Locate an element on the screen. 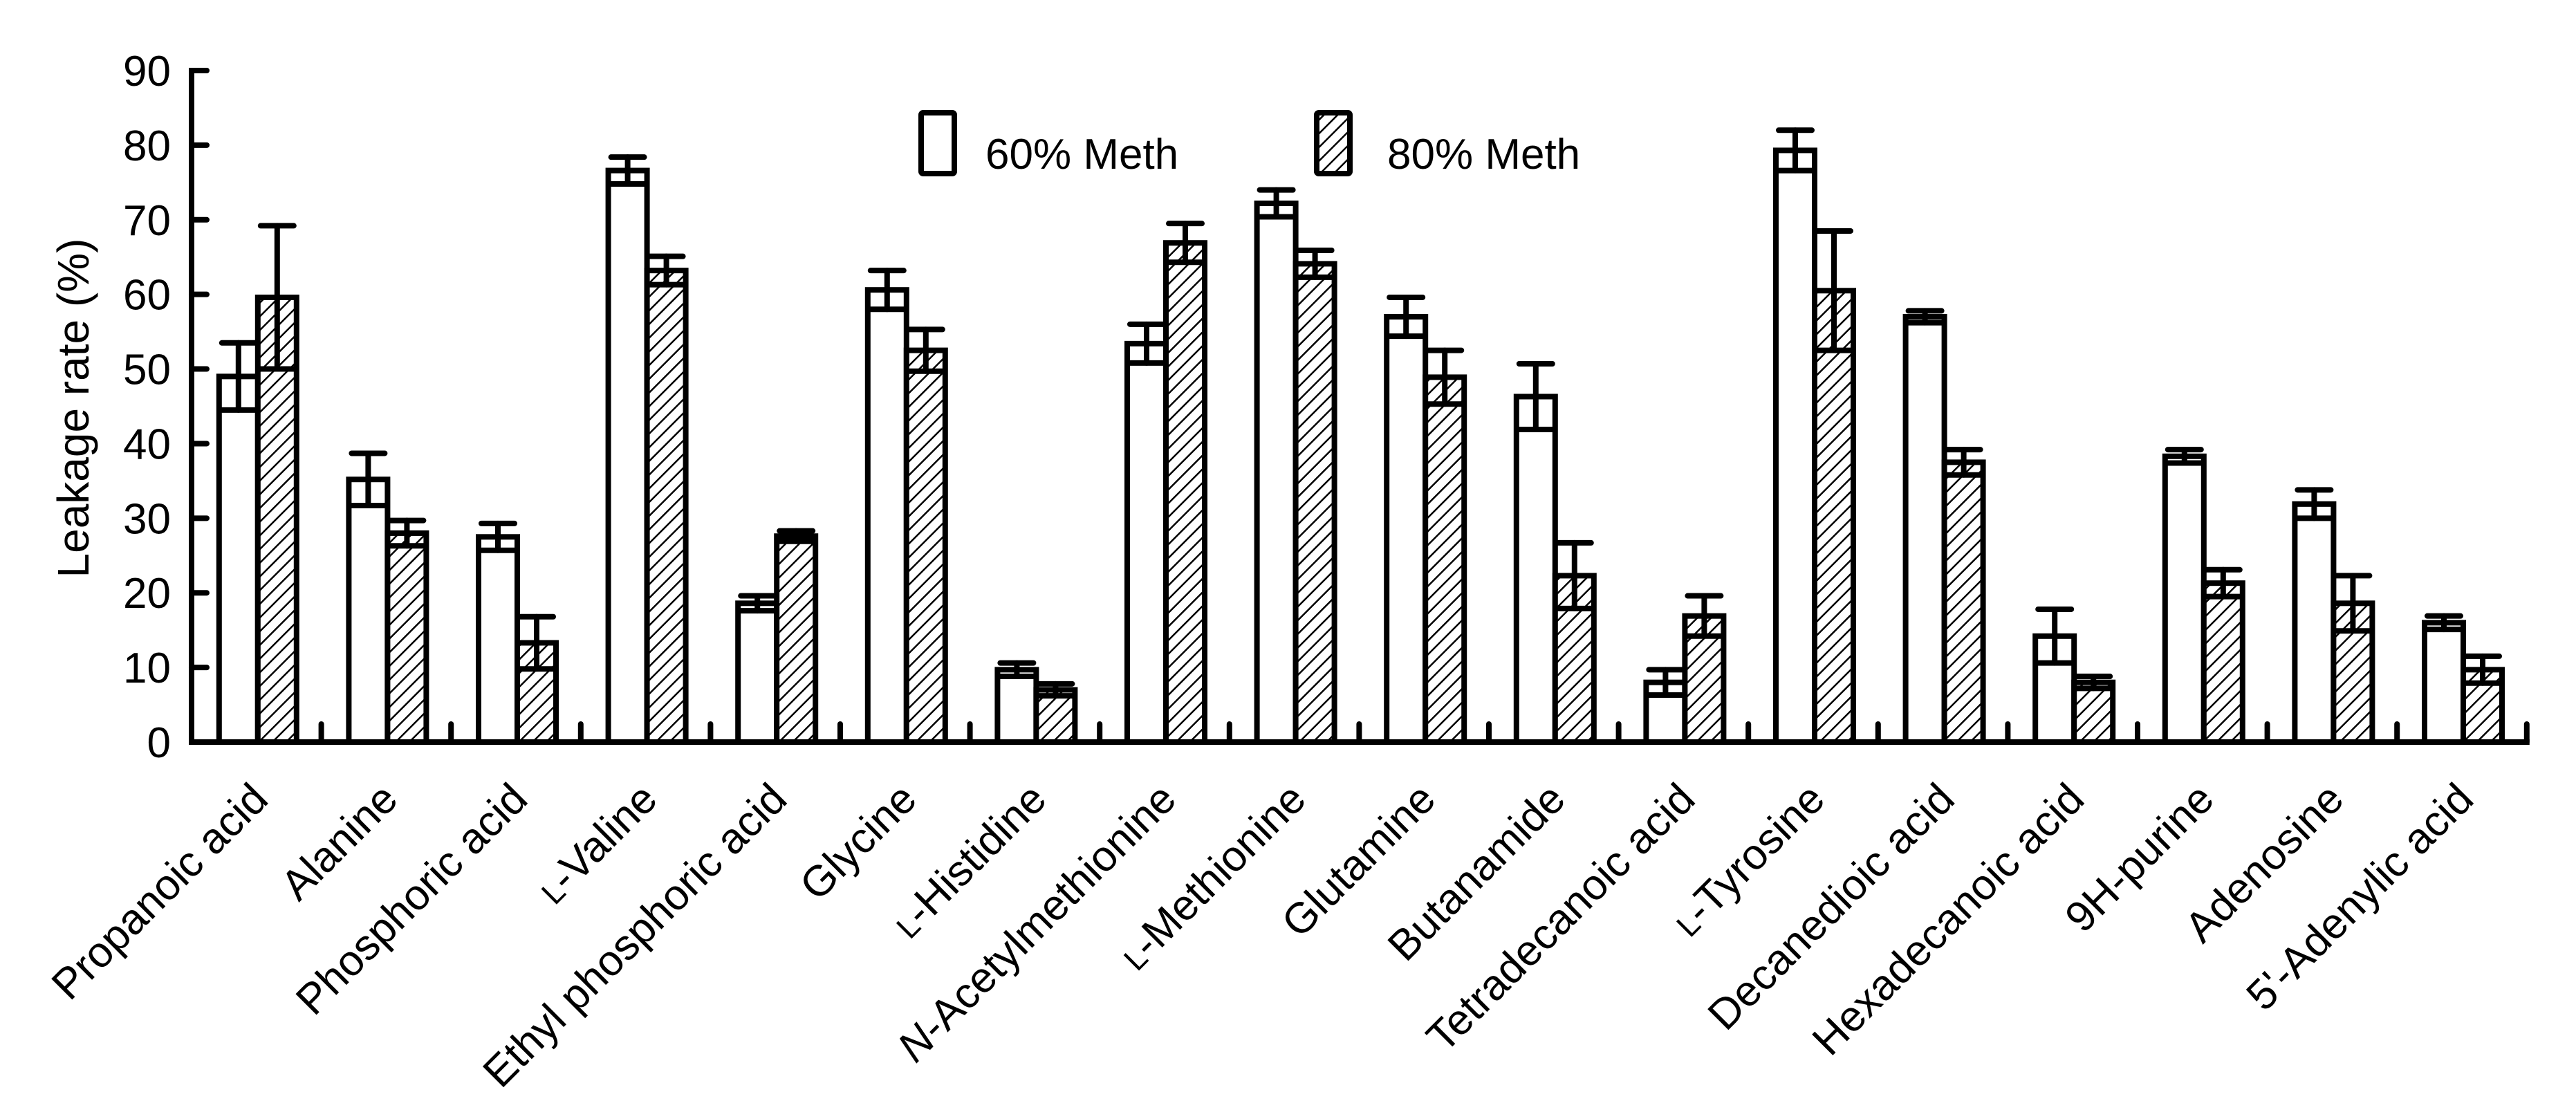  category-label: Alanine is located at coordinates (340, 842).